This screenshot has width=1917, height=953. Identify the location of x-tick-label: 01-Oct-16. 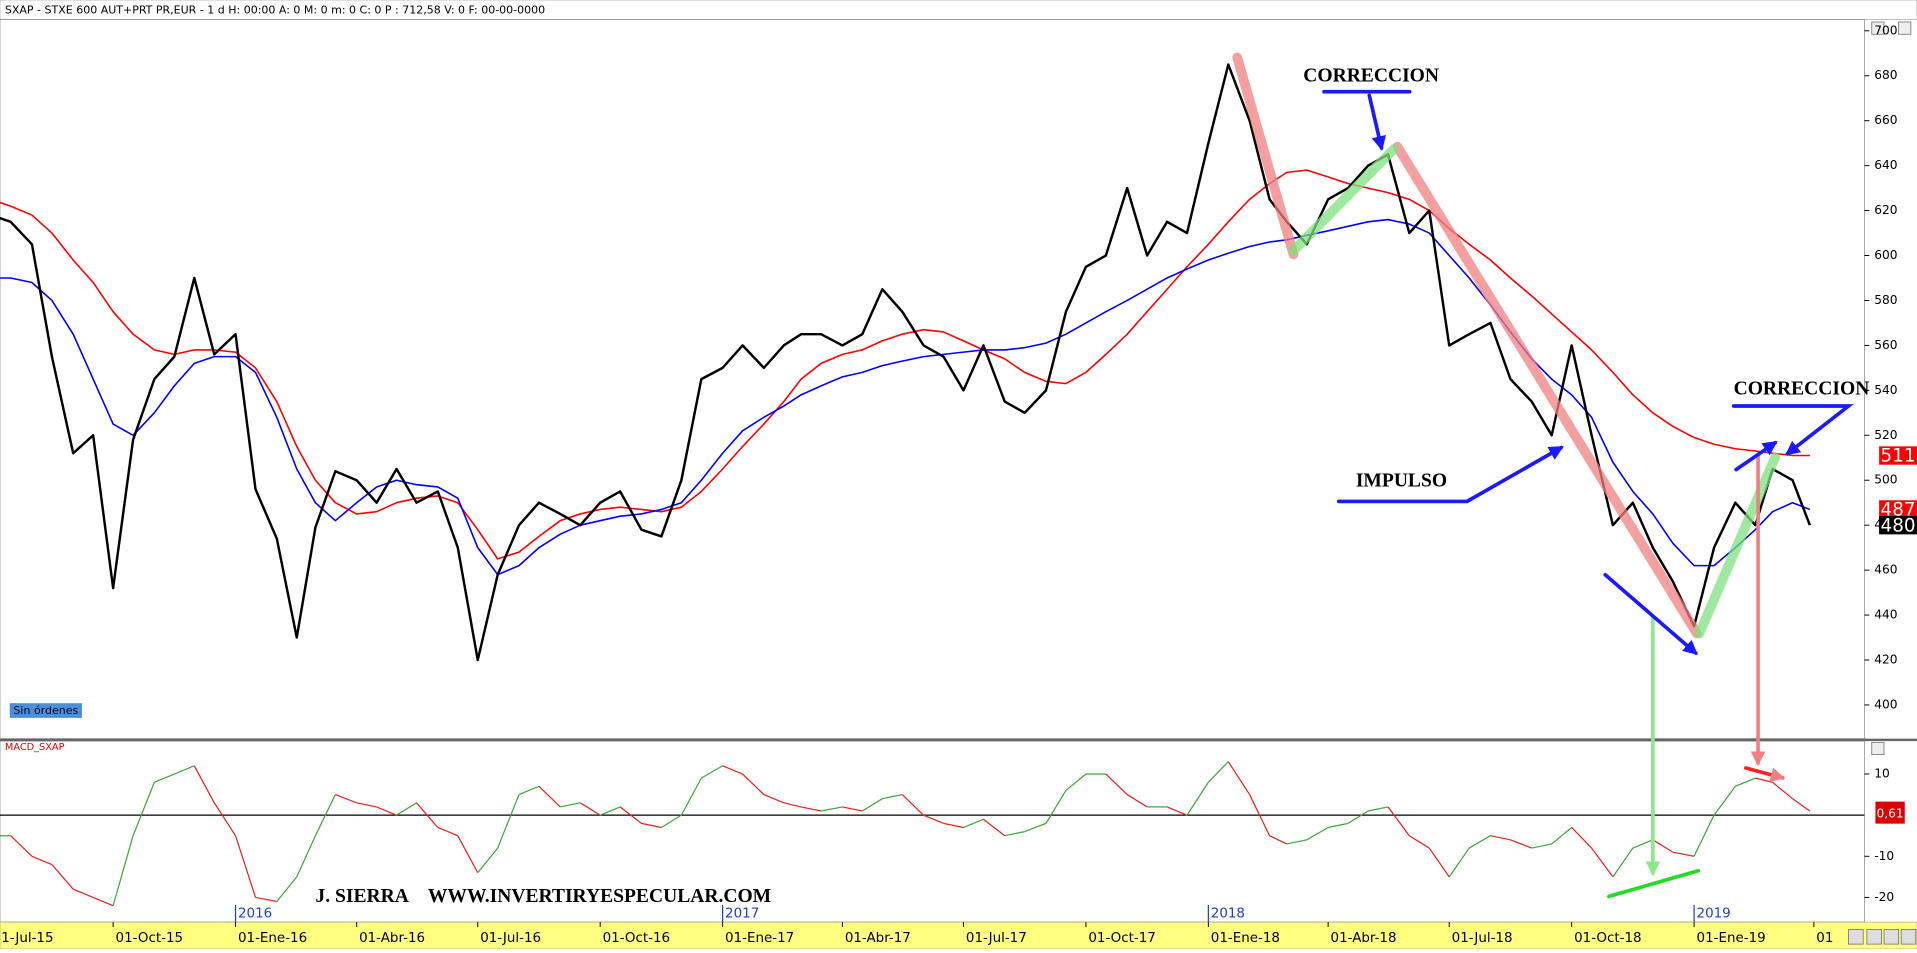
(637, 938).